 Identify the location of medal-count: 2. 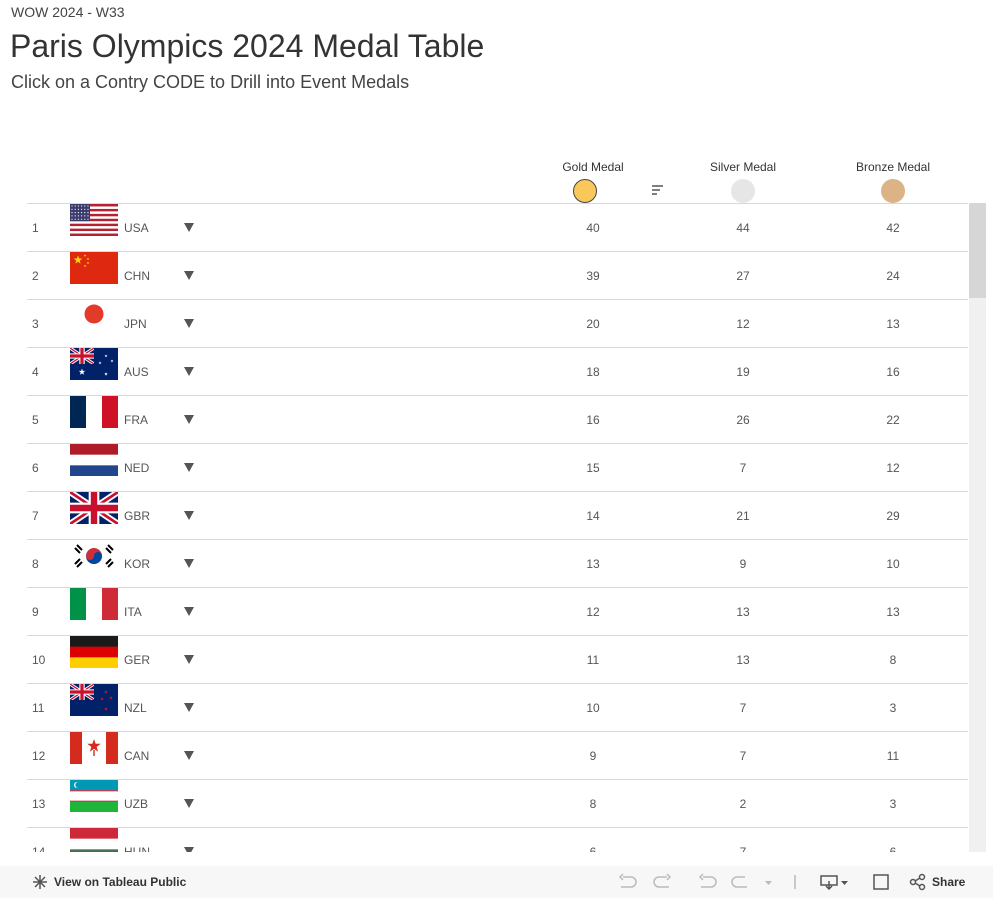
(743, 804).